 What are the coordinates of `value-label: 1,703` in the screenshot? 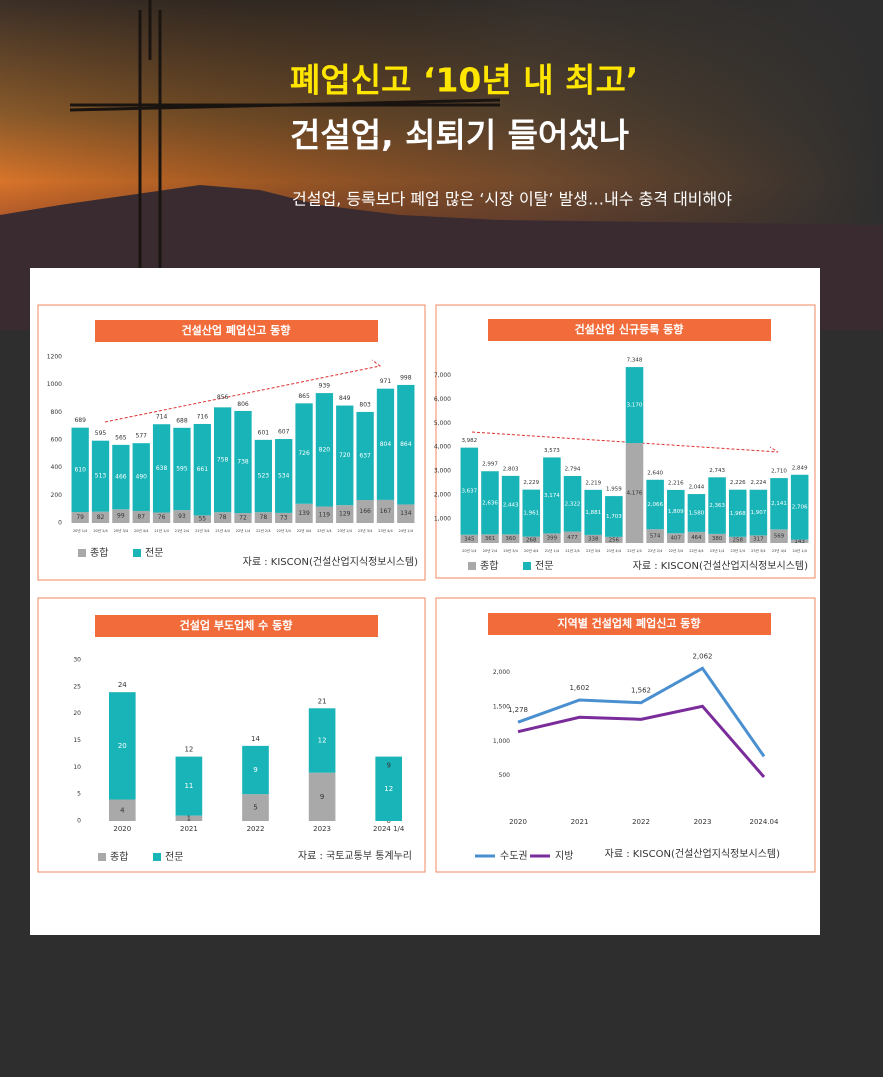 It's located at (614, 517).